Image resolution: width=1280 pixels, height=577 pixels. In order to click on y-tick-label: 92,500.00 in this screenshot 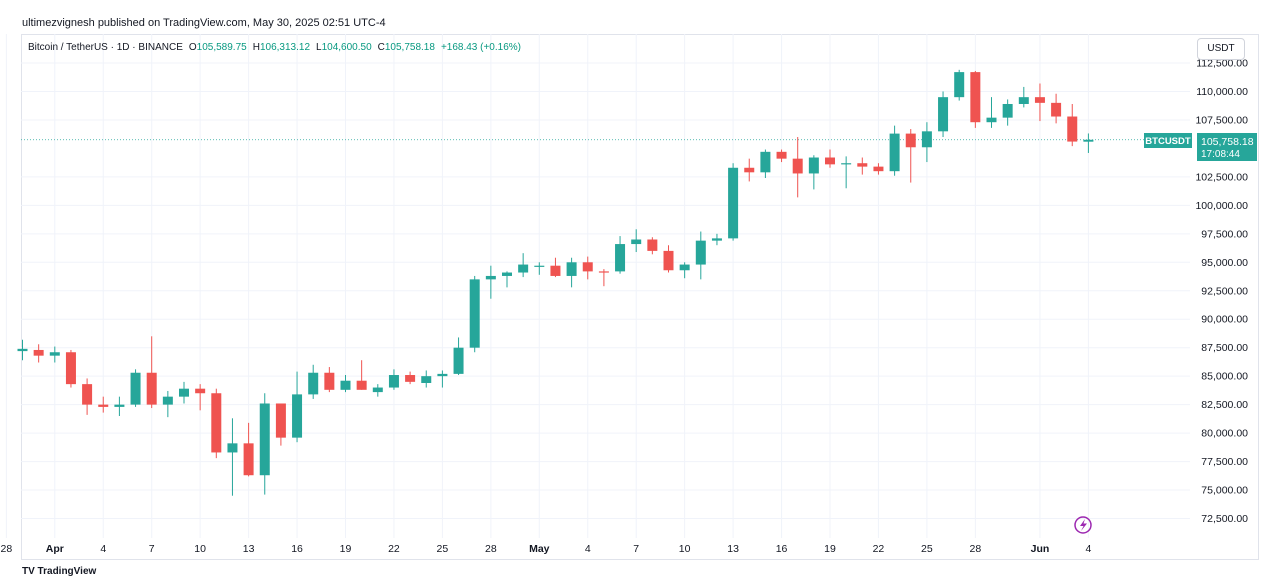, I will do `click(1224, 291)`.